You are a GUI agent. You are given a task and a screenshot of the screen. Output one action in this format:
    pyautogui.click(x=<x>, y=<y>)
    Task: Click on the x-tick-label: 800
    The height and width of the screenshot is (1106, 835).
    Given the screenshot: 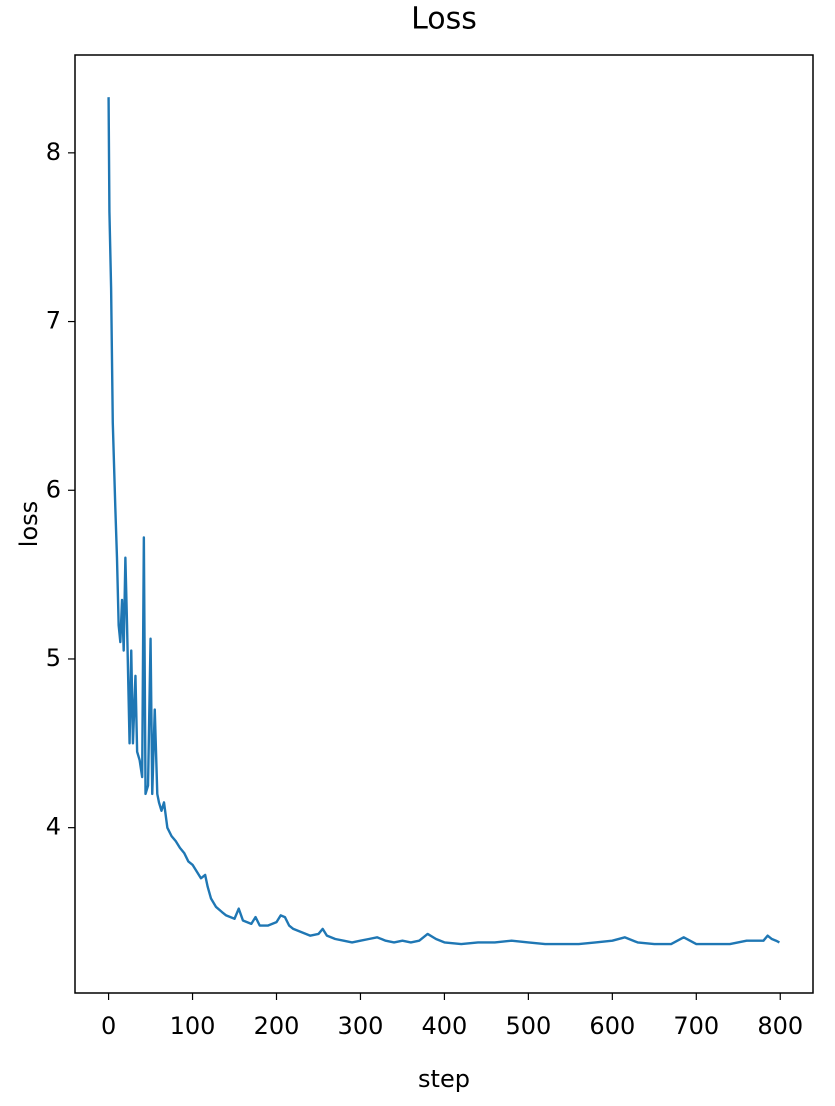 What is the action you would take?
    pyautogui.click(x=780, y=1026)
    